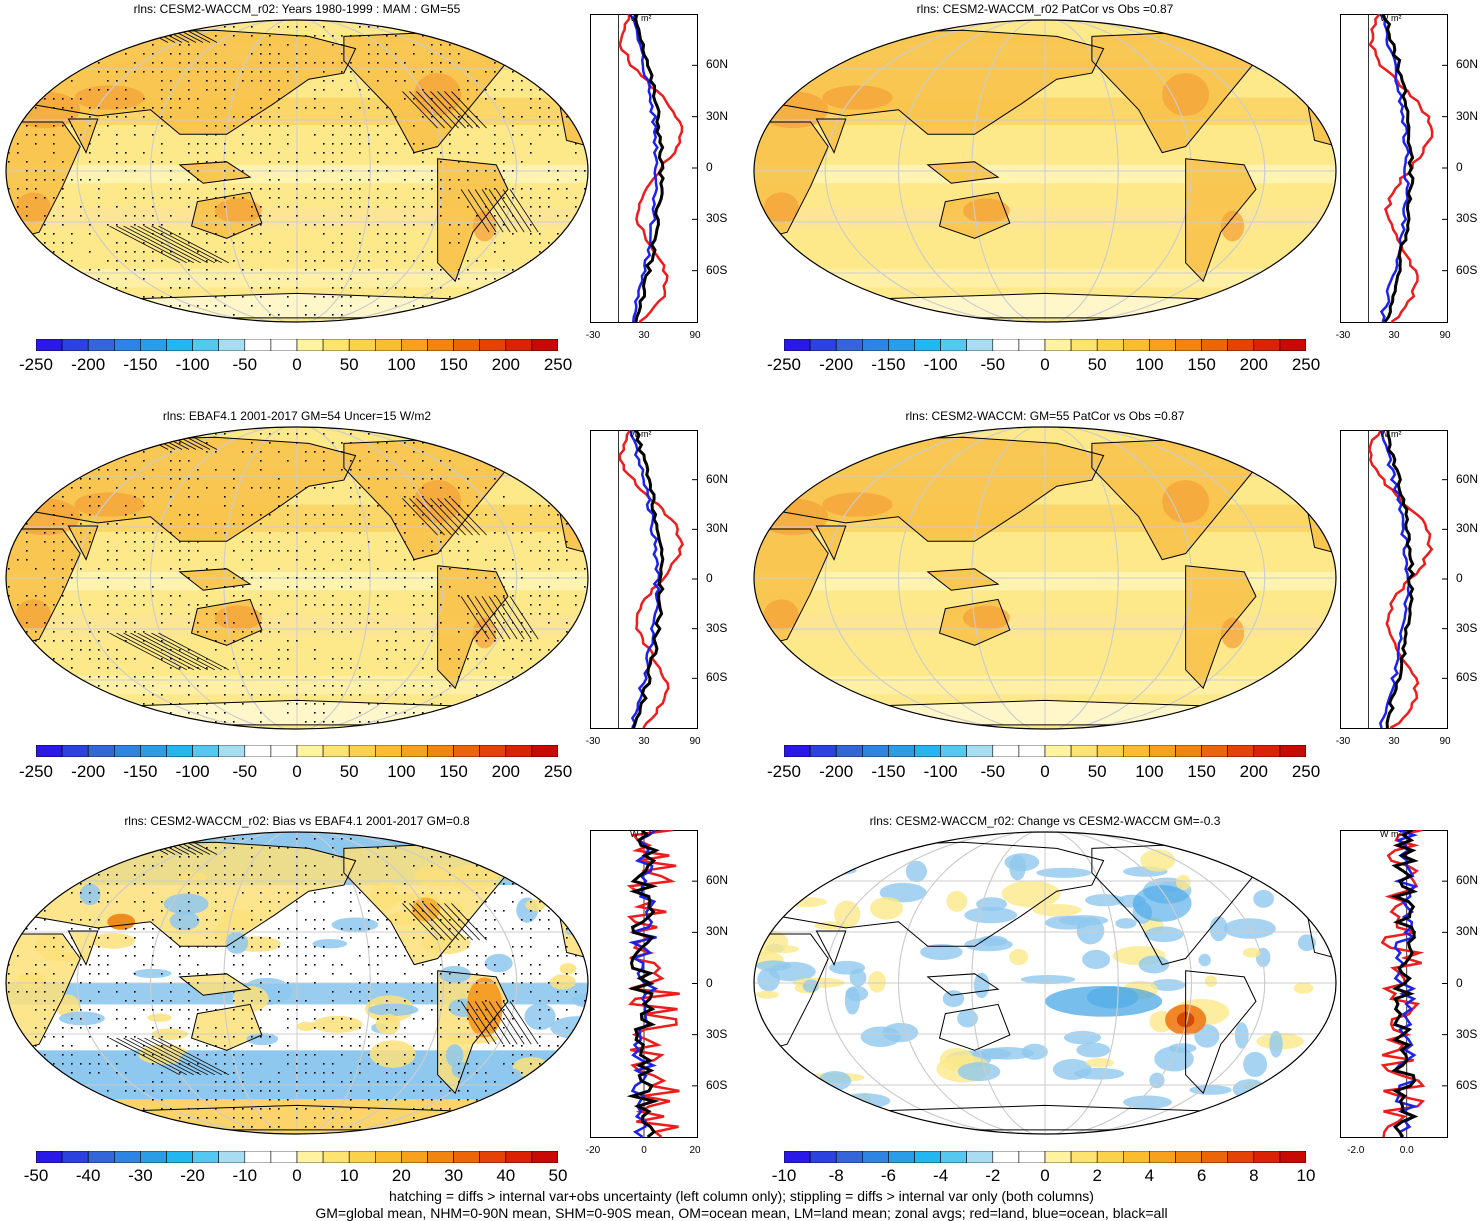 This screenshot has width=1483, height=1221. I want to click on zonal-line-land, so click(651, 579).